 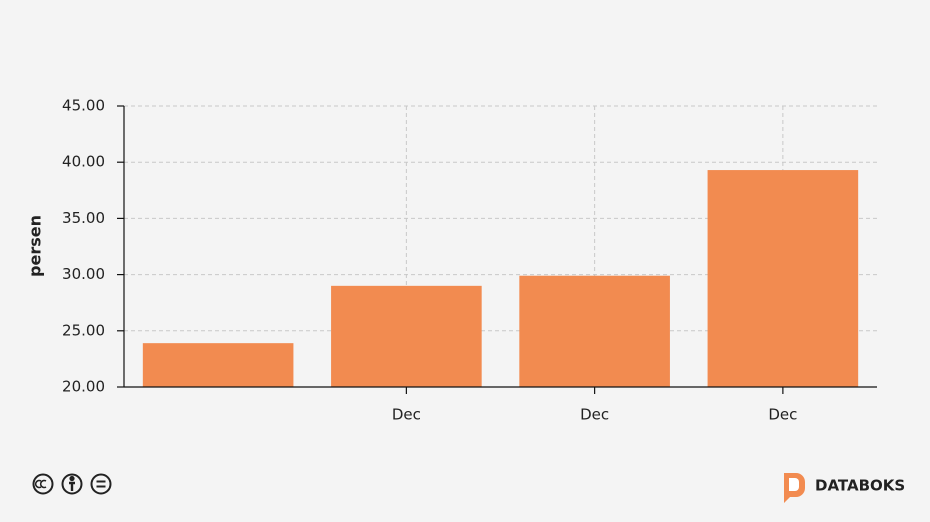 What do you see at coordinates (83, 162) in the screenshot?
I see `y-tick-label: 40.00` at bounding box center [83, 162].